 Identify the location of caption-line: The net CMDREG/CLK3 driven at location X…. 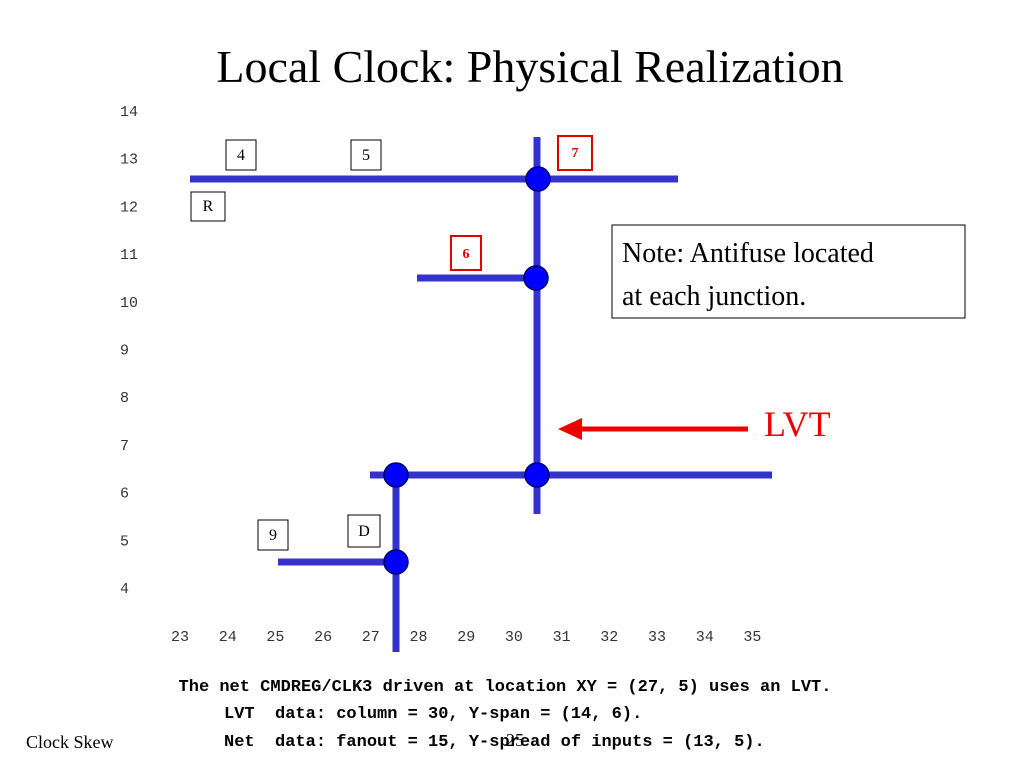
(505, 687).